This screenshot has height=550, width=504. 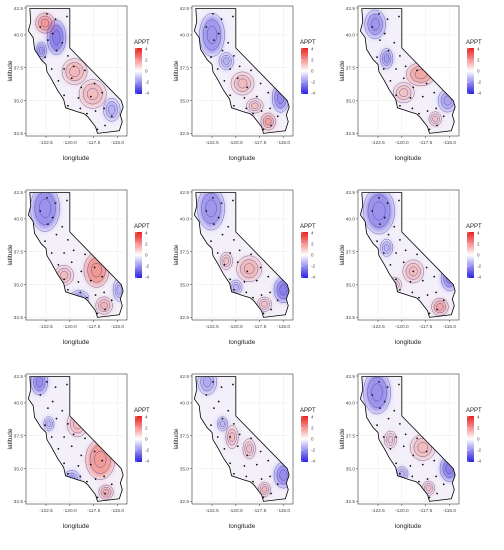 What do you see at coordinates (19, 404) in the screenshot?
I see `y-tick-label: 40.0` at bounding box center [19, 404].